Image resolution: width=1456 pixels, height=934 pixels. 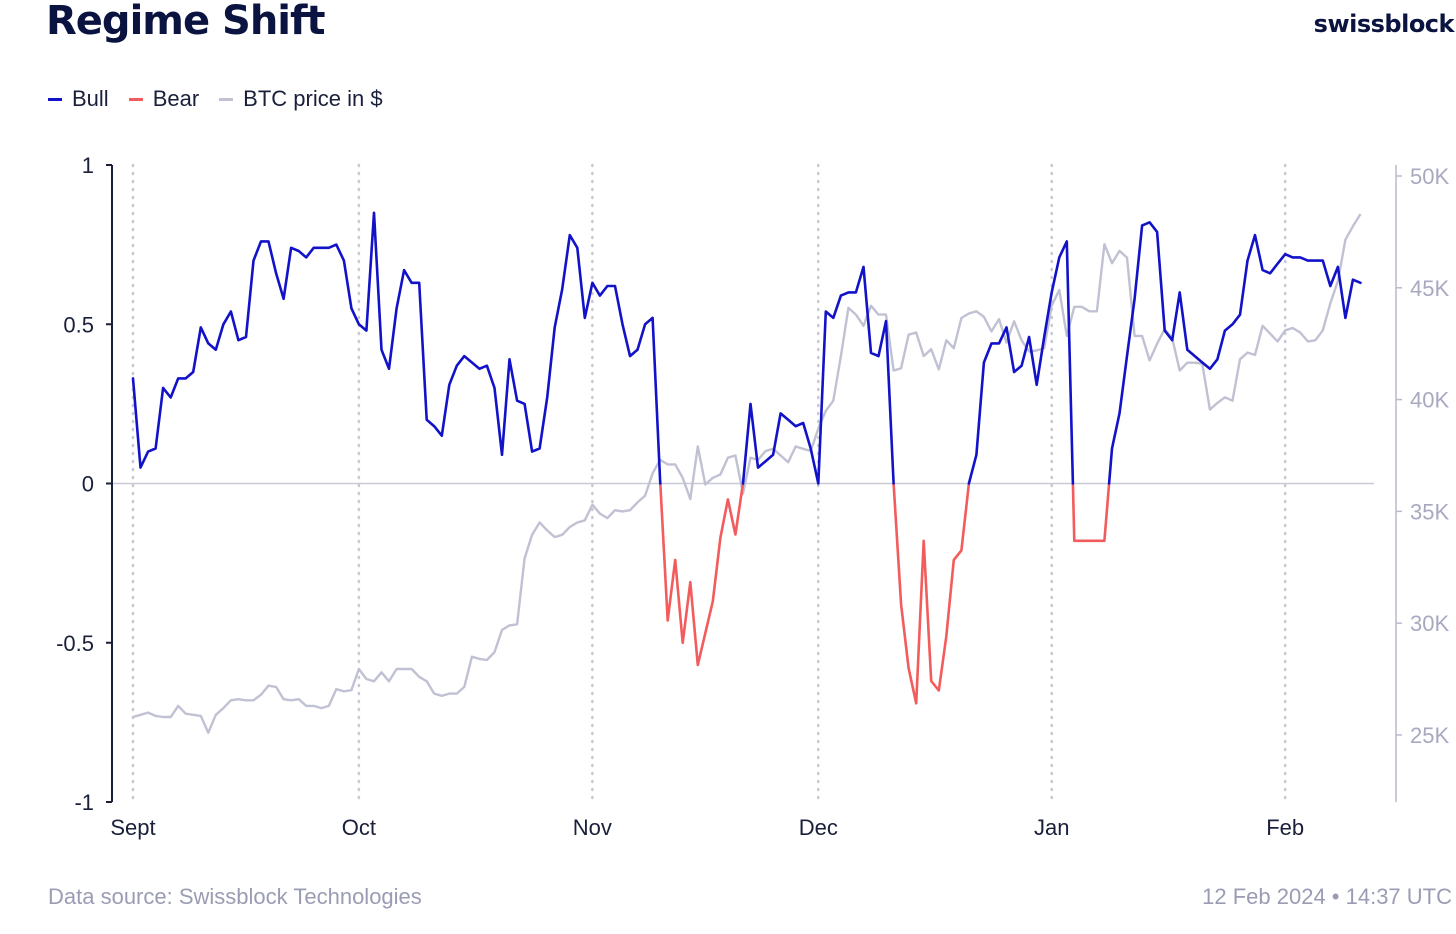 I want to click on legend-item-bear: Bear, so click(x=164, y=99).